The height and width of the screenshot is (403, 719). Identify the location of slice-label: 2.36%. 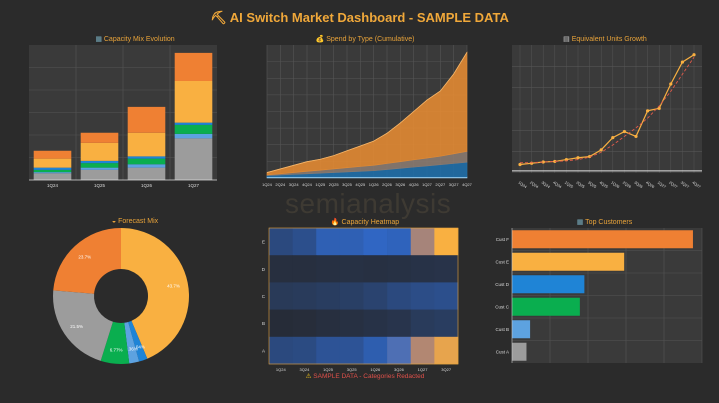
(131, 348).